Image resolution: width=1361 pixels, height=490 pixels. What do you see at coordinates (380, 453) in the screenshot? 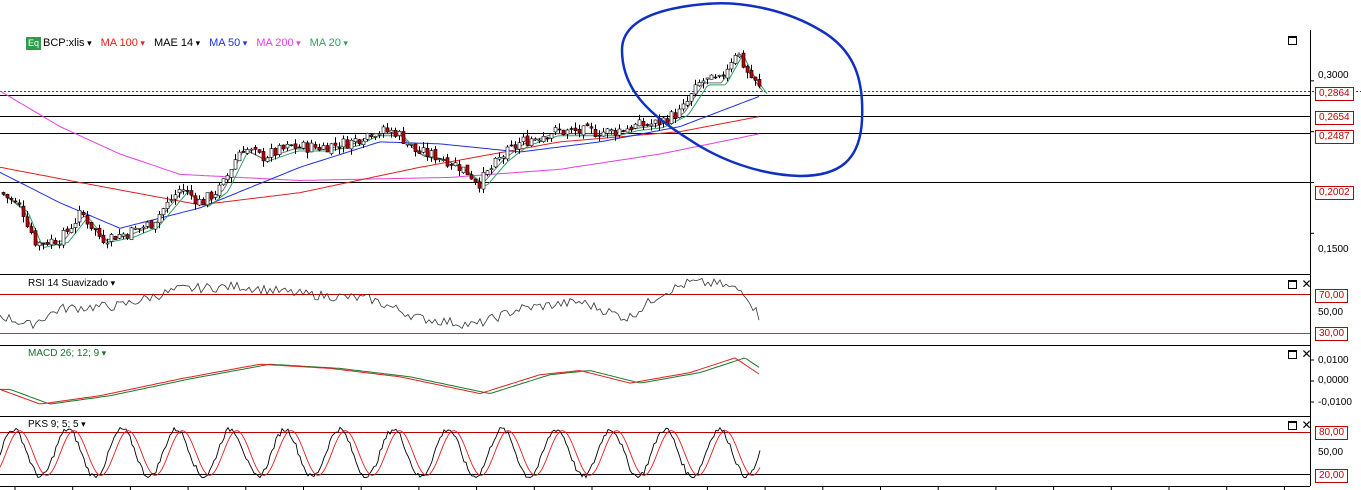
I see `pks-d-line` at bounding box center [380, 453].